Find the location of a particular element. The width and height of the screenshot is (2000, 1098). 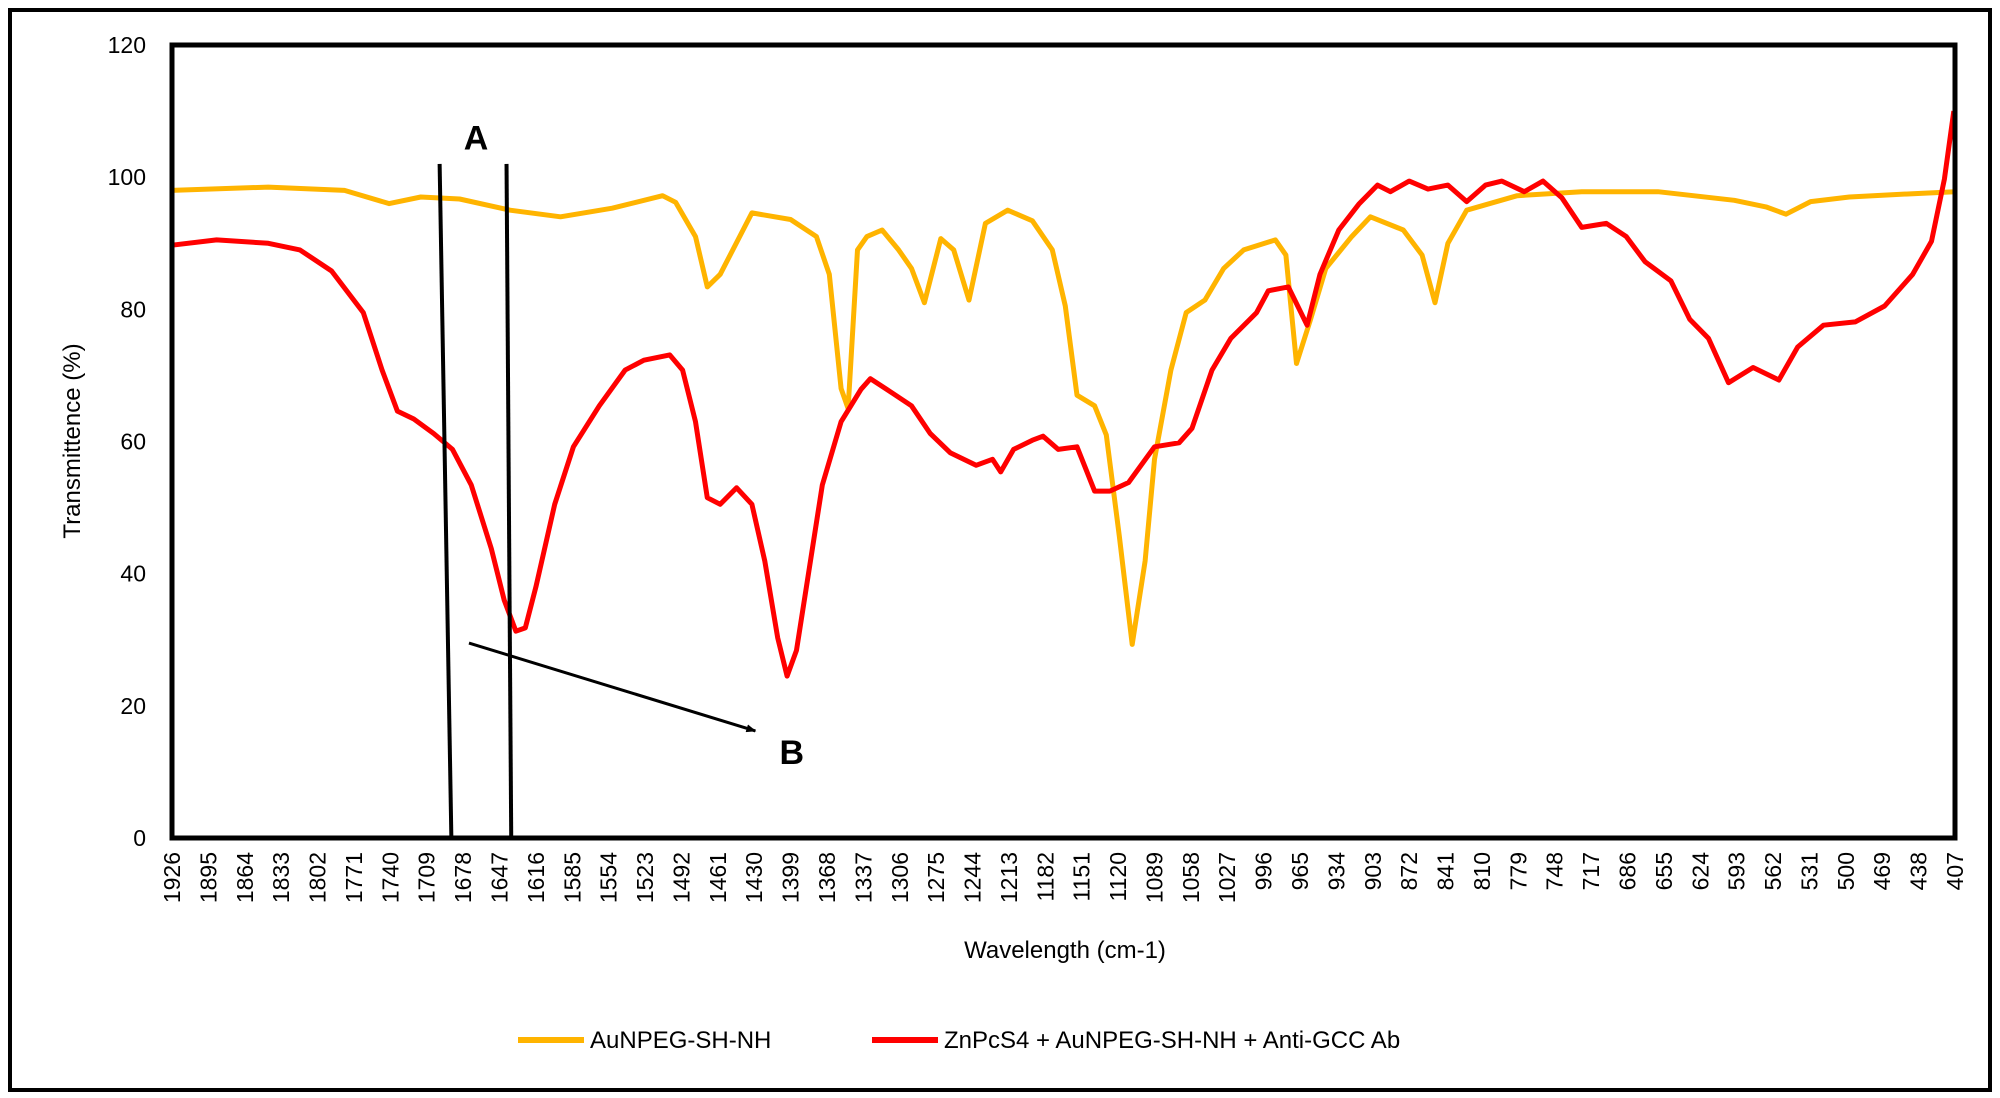

annotation-line-a2 is located at coordinates (509, 501).